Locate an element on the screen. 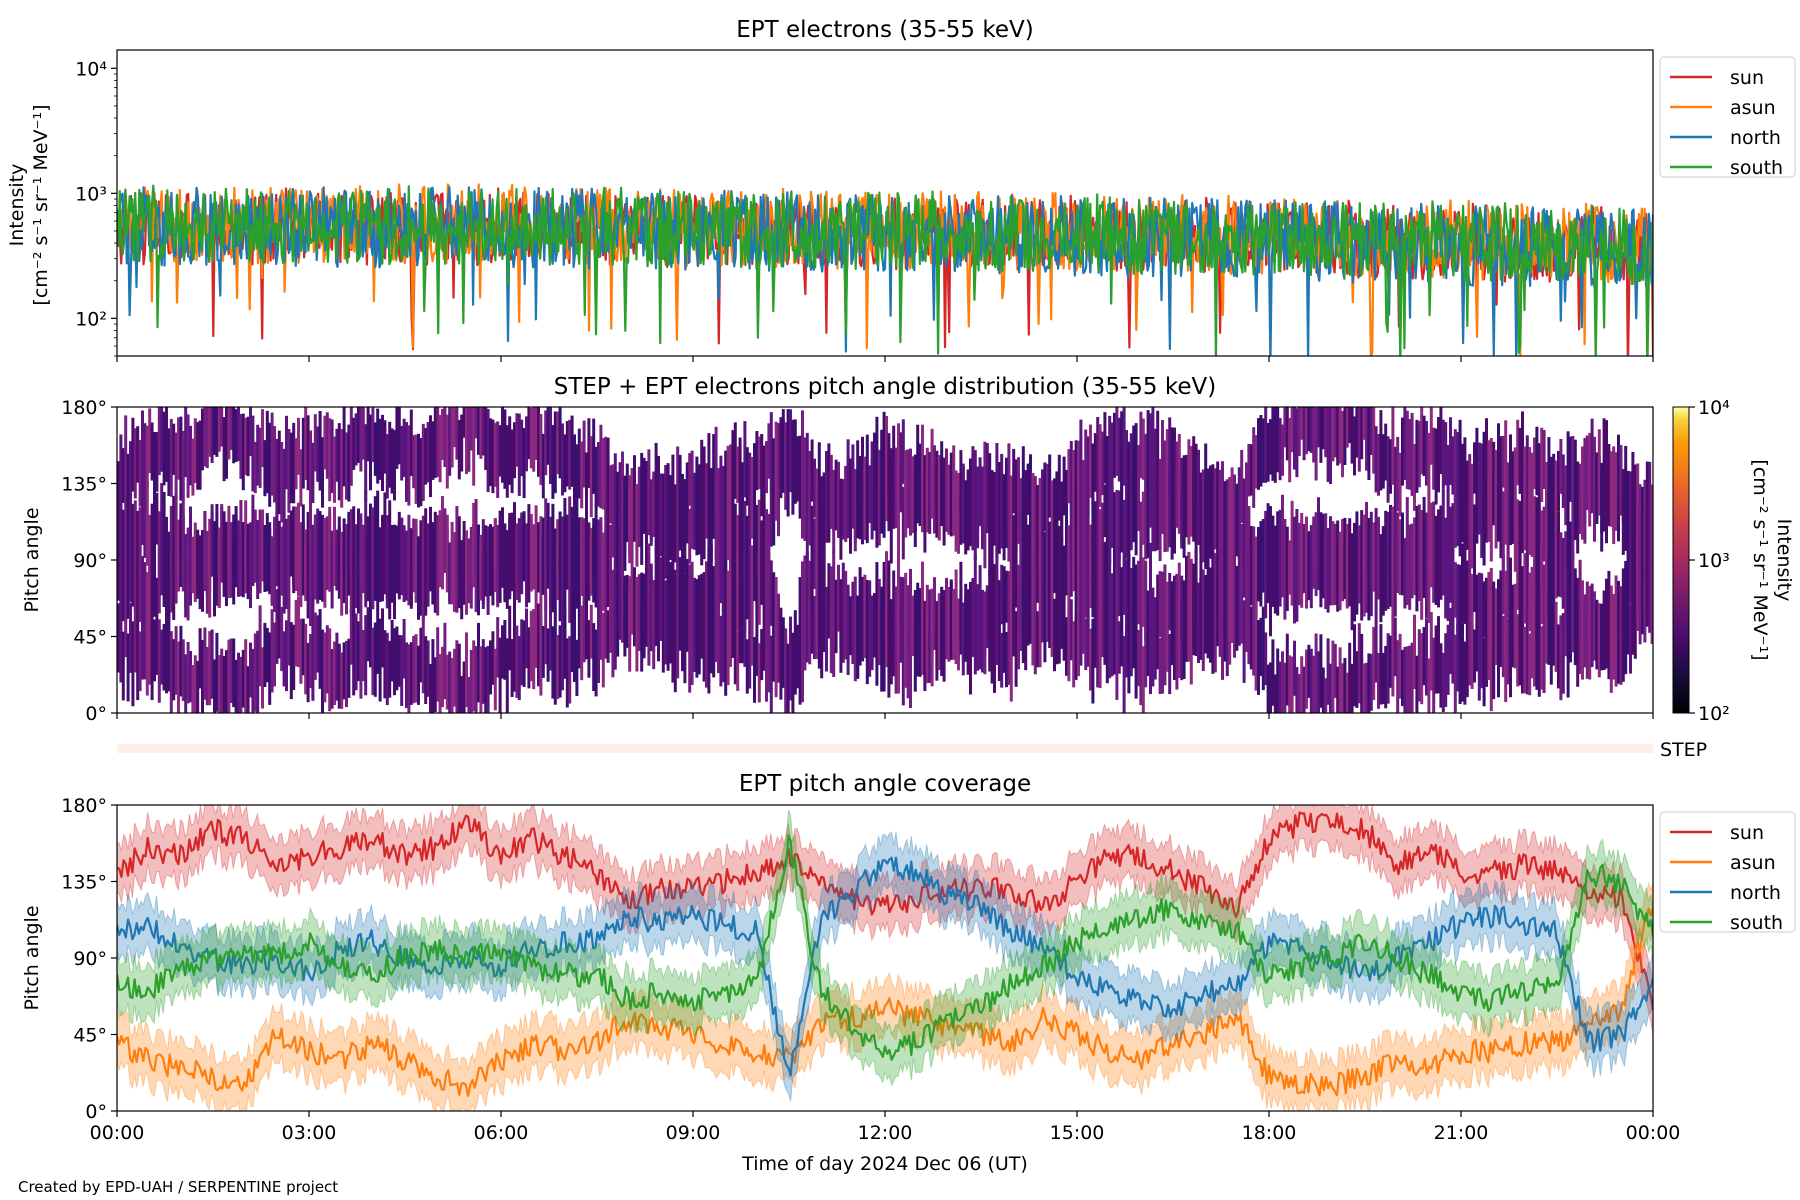 The image size is (1800, 1200). x-tick-label: 21:00 is located at coordinates (1461, 1133).